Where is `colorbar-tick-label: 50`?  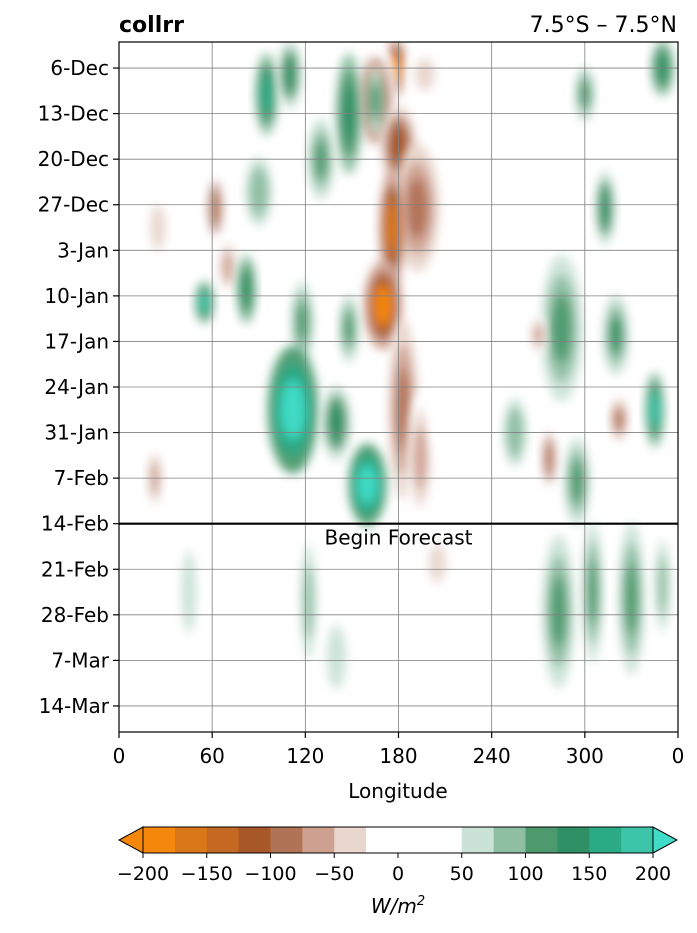 colorbar-tick-label: 50 is located at coordinates (462, 874).